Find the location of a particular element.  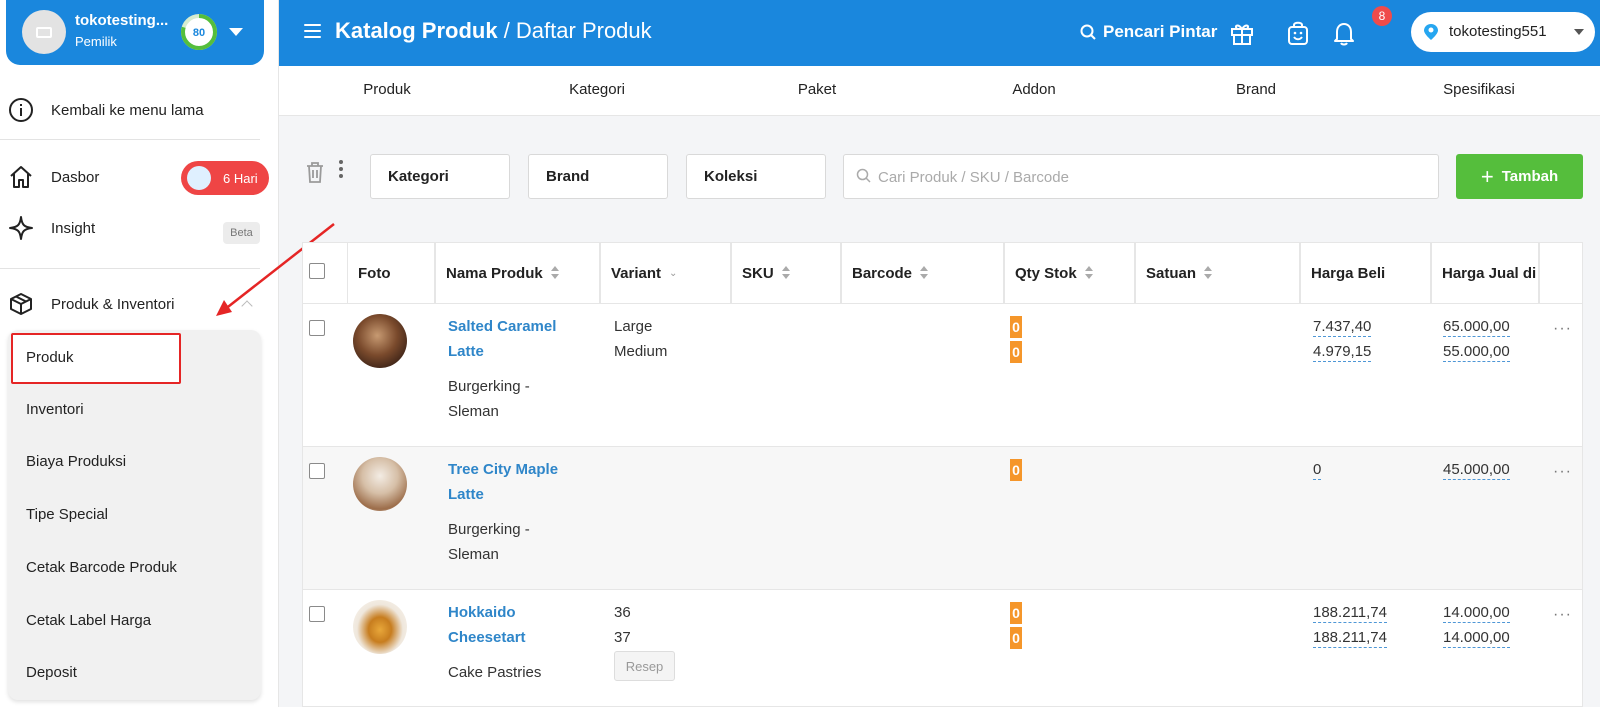

product-name: Hokkaido Cheesetart is located at coordinates (487, 625).